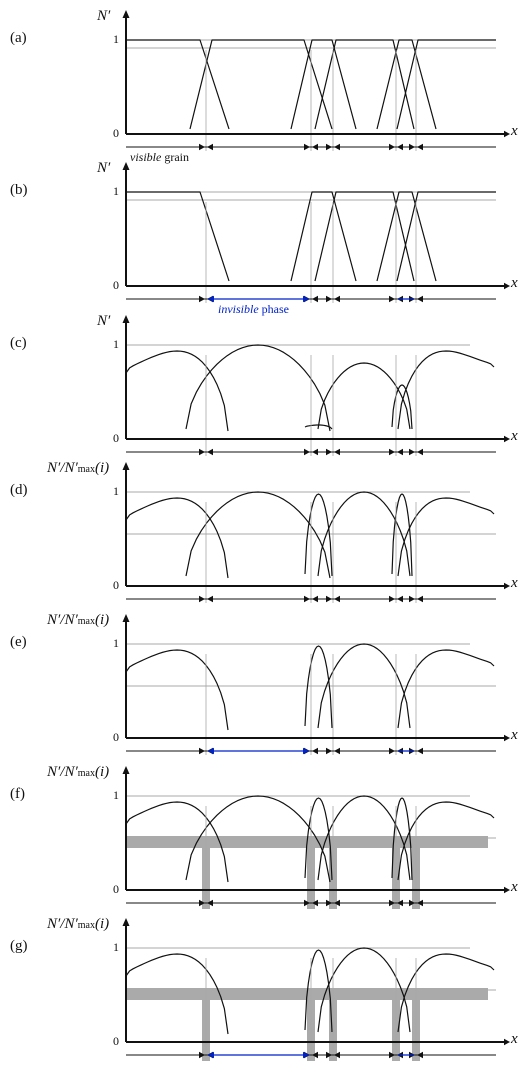  Describe the element at coordinates (514, 283) in the screenshot. I see `x-axis-label-b: x` at that location.